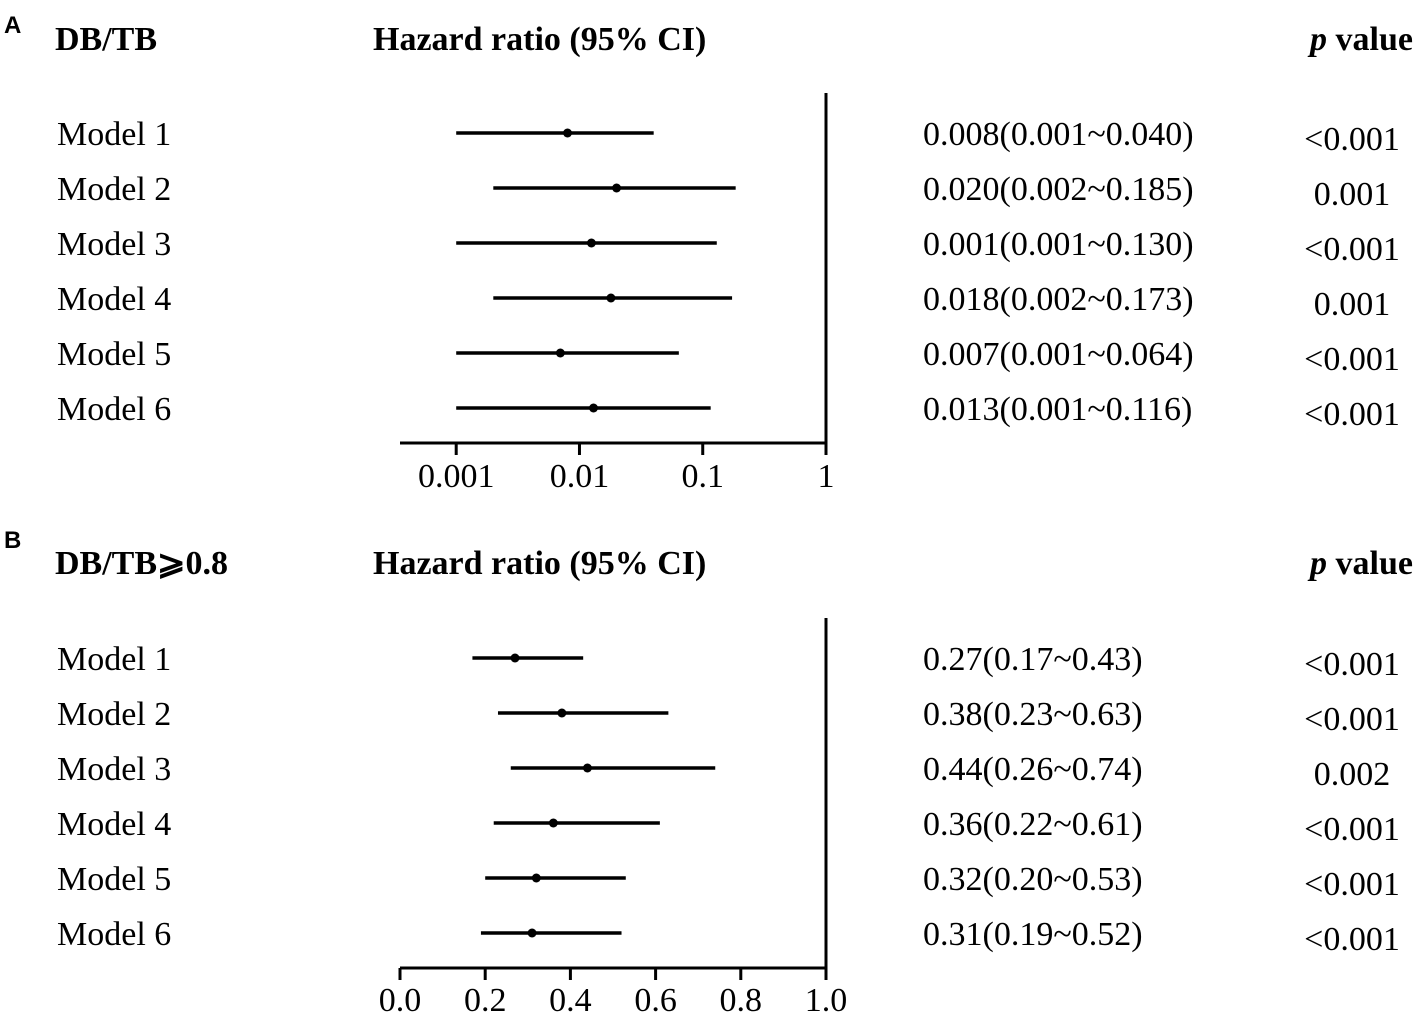 The height and width of the screenshot is (1020, 1418). I want to click on hr-ci-value: 0.007(0.001~0.064), so click(1058, 354).